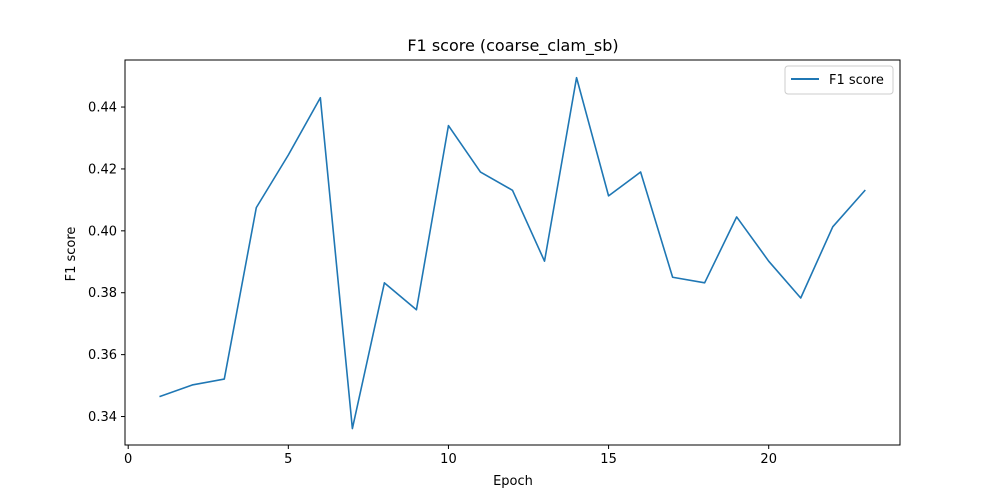 This screenshot has width=1000, height=500. I want to click on legend-label: F1 score, so click(856, 80).